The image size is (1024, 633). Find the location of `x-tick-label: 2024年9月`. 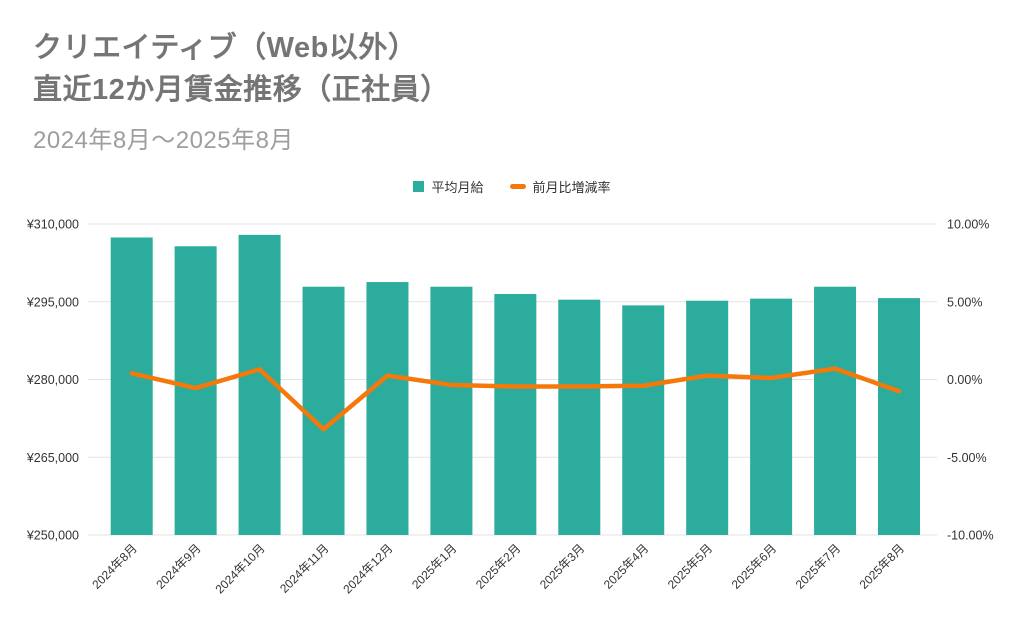

x-tick-label: 2024年9月 is located at coordinates (178, 566).